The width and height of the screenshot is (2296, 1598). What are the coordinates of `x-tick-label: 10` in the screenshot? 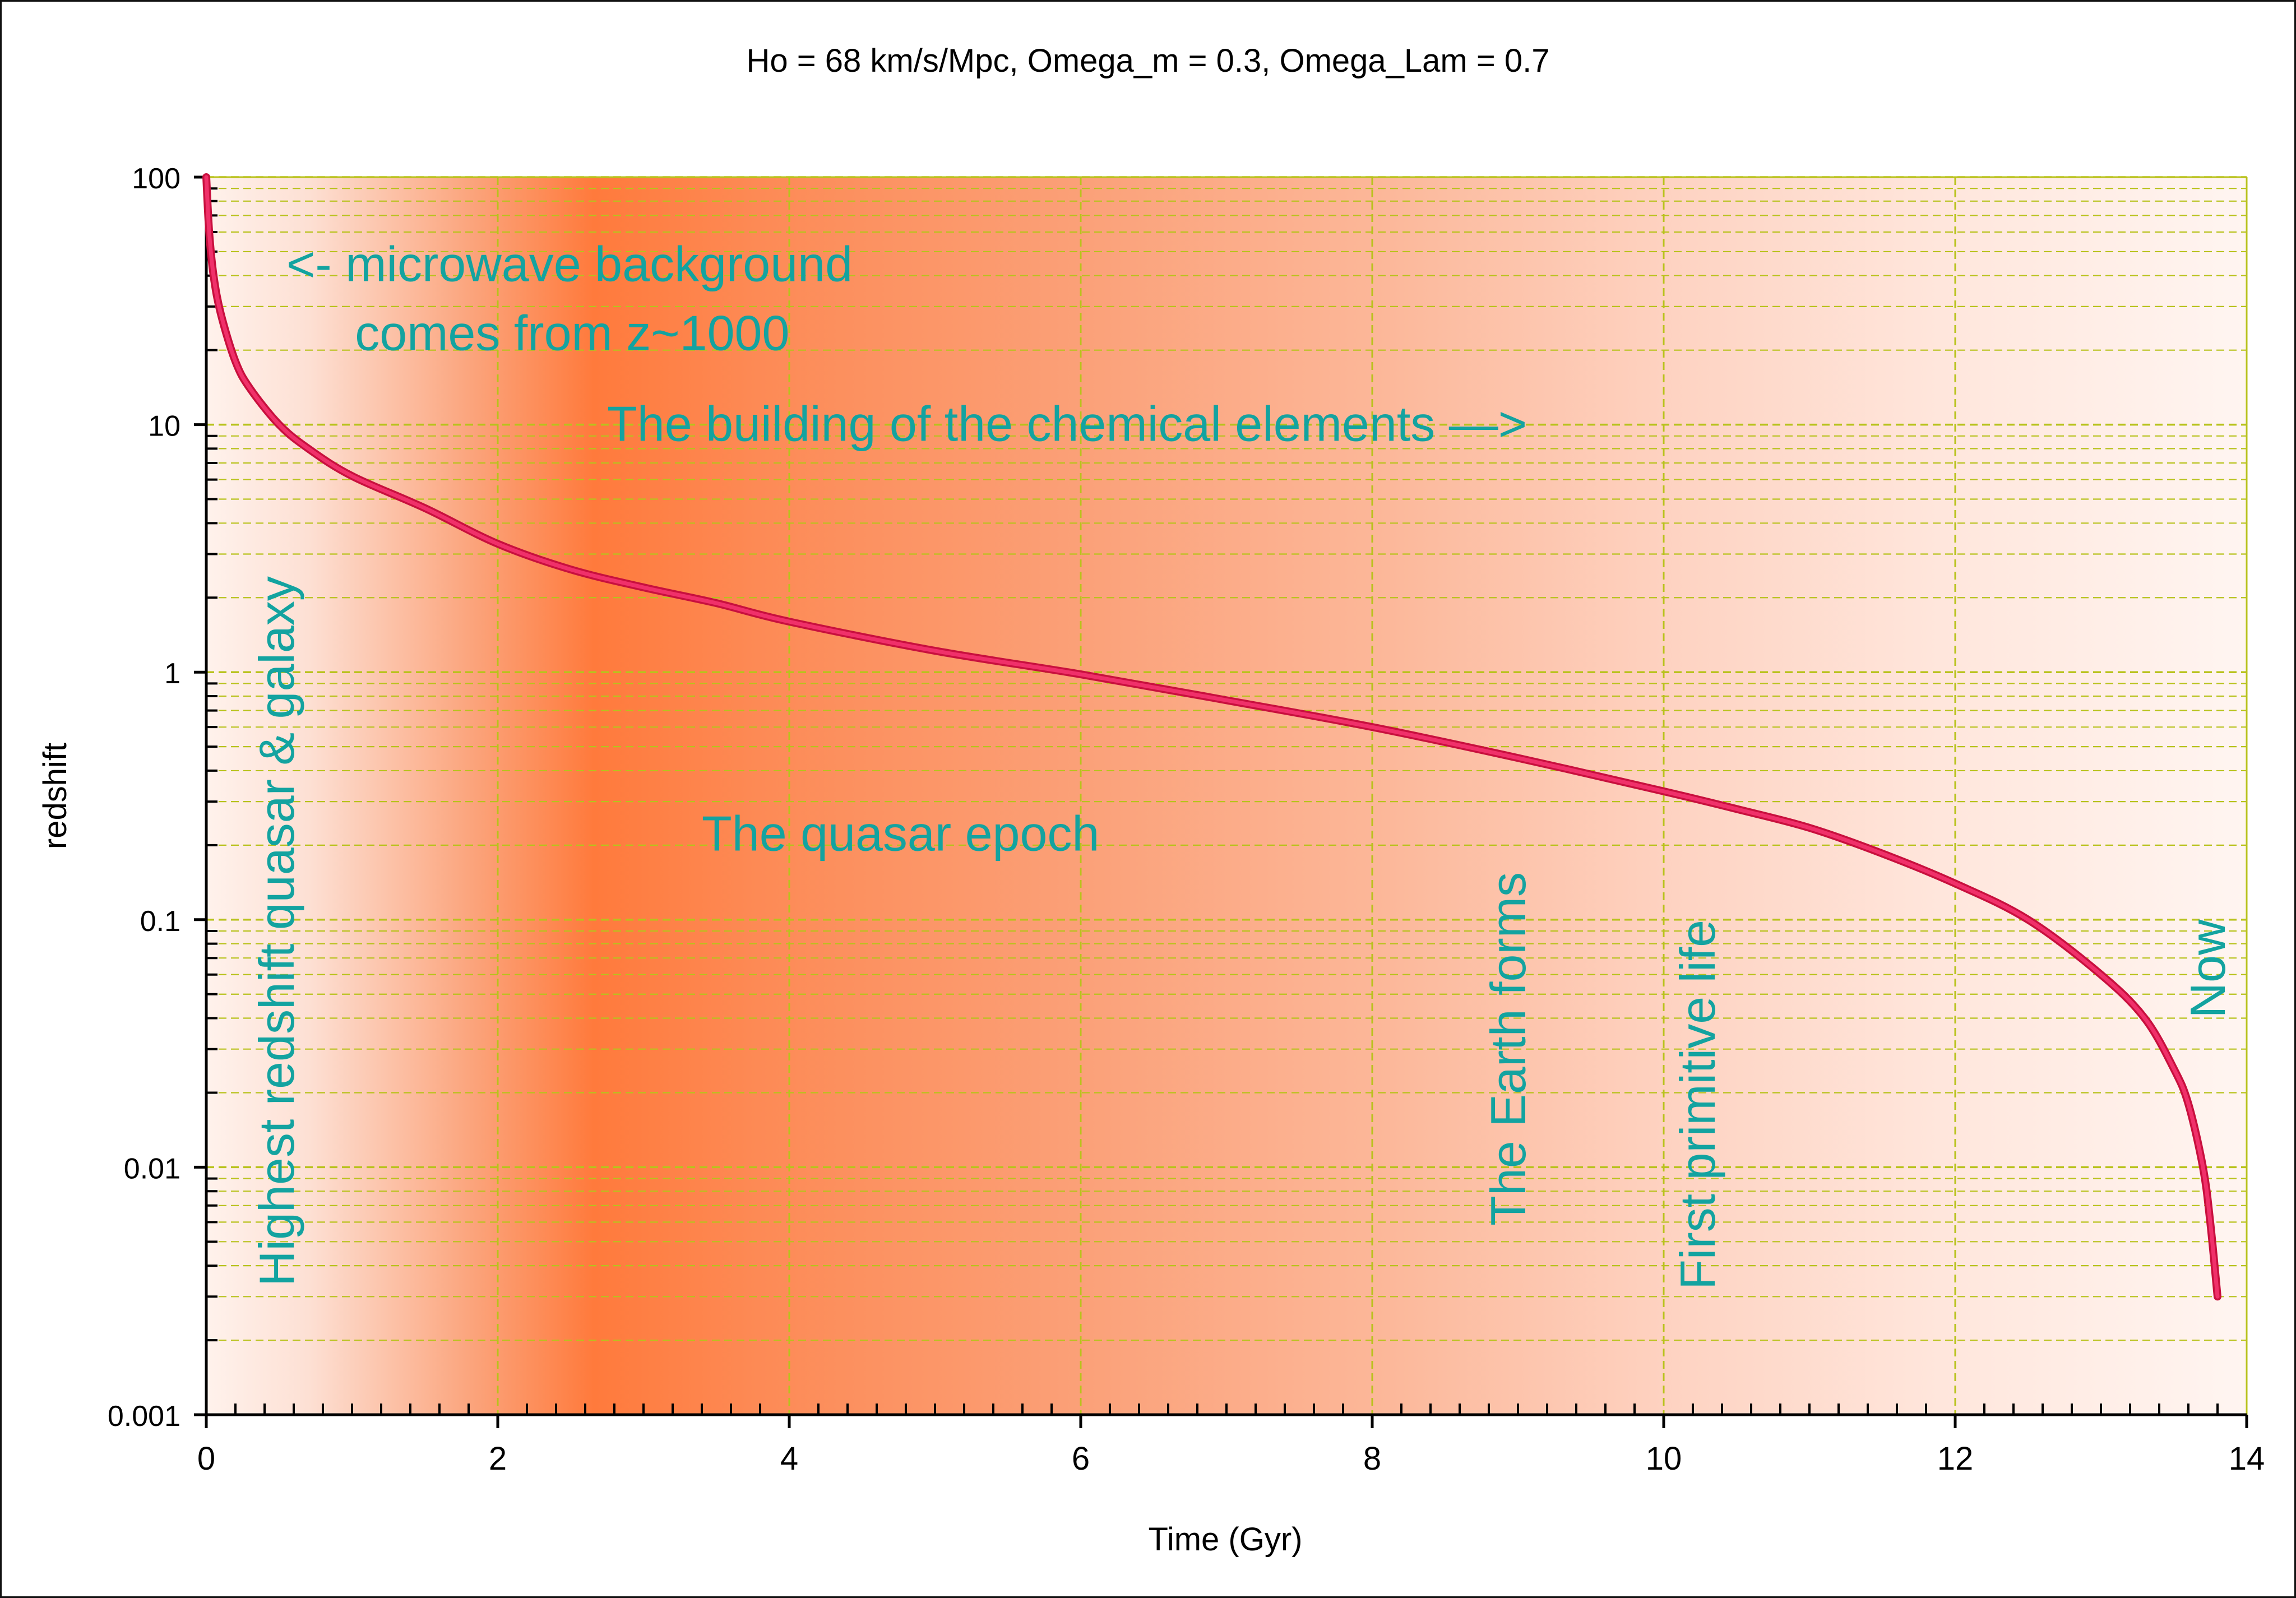 It's located at (1664, 1458).